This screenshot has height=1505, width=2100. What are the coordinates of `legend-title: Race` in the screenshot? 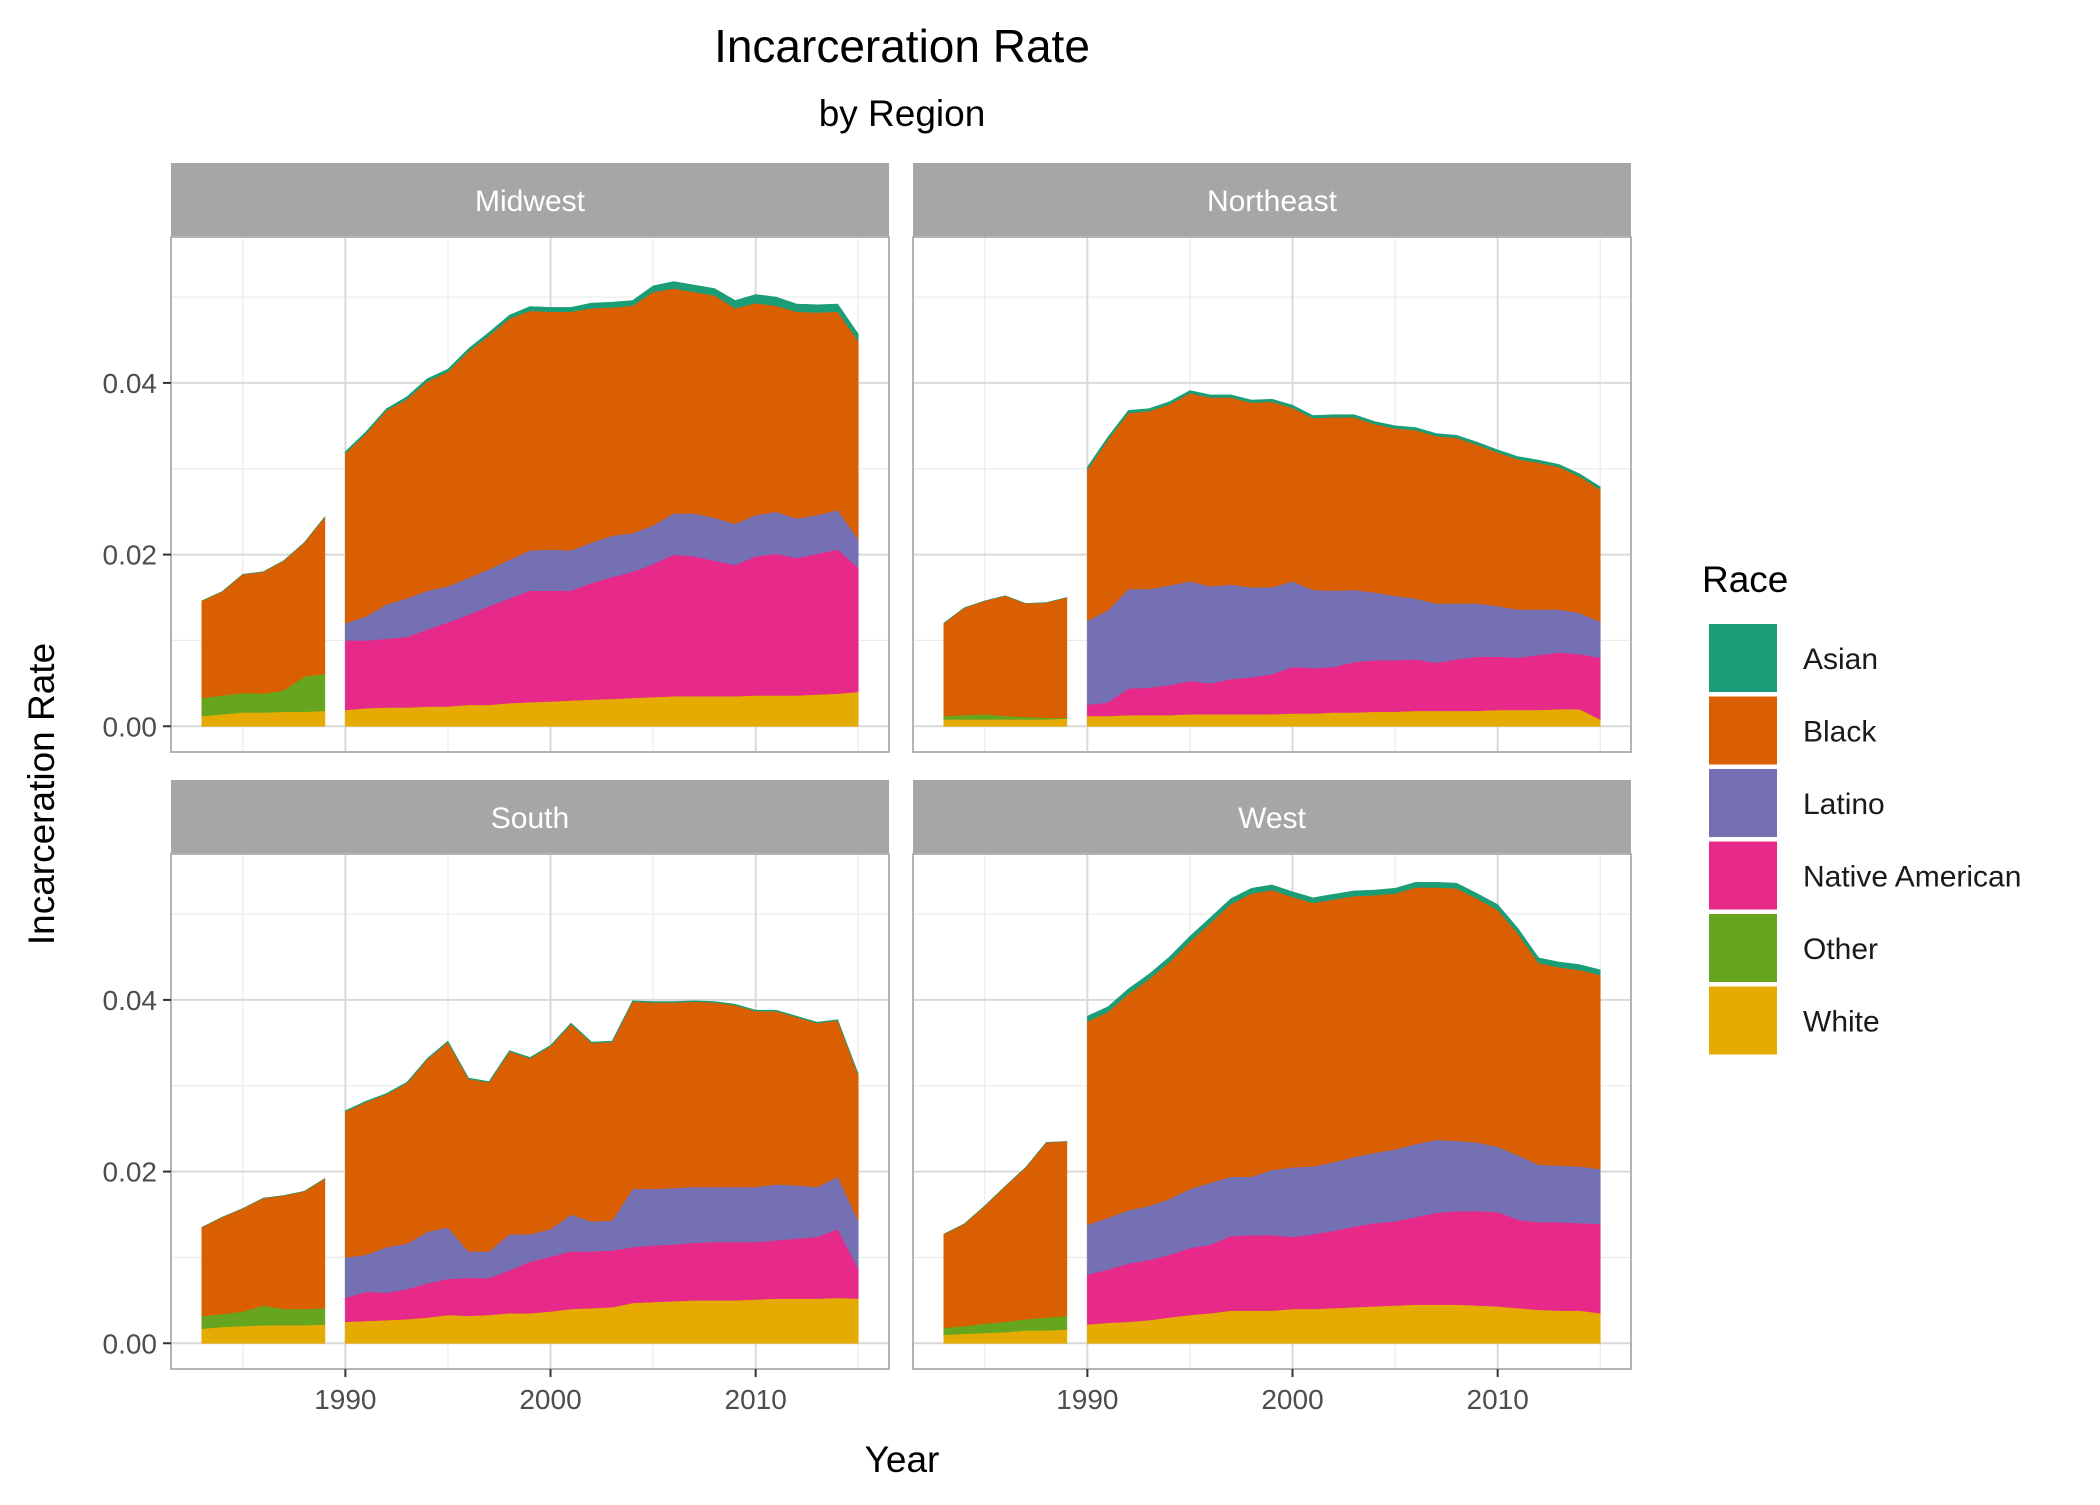 It's located at (1745, 579).